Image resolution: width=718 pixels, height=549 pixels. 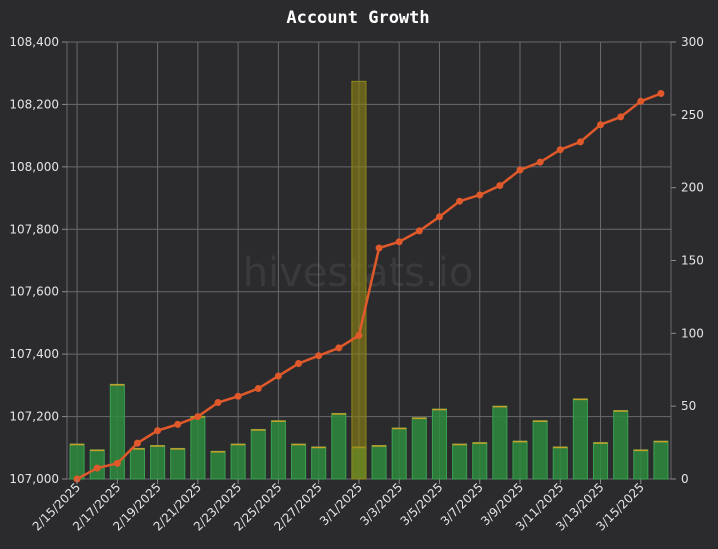 What do you see at coordinates (359, 280) in the screenshot?
I see `bar-highlight` at bounding box center [359, 280].